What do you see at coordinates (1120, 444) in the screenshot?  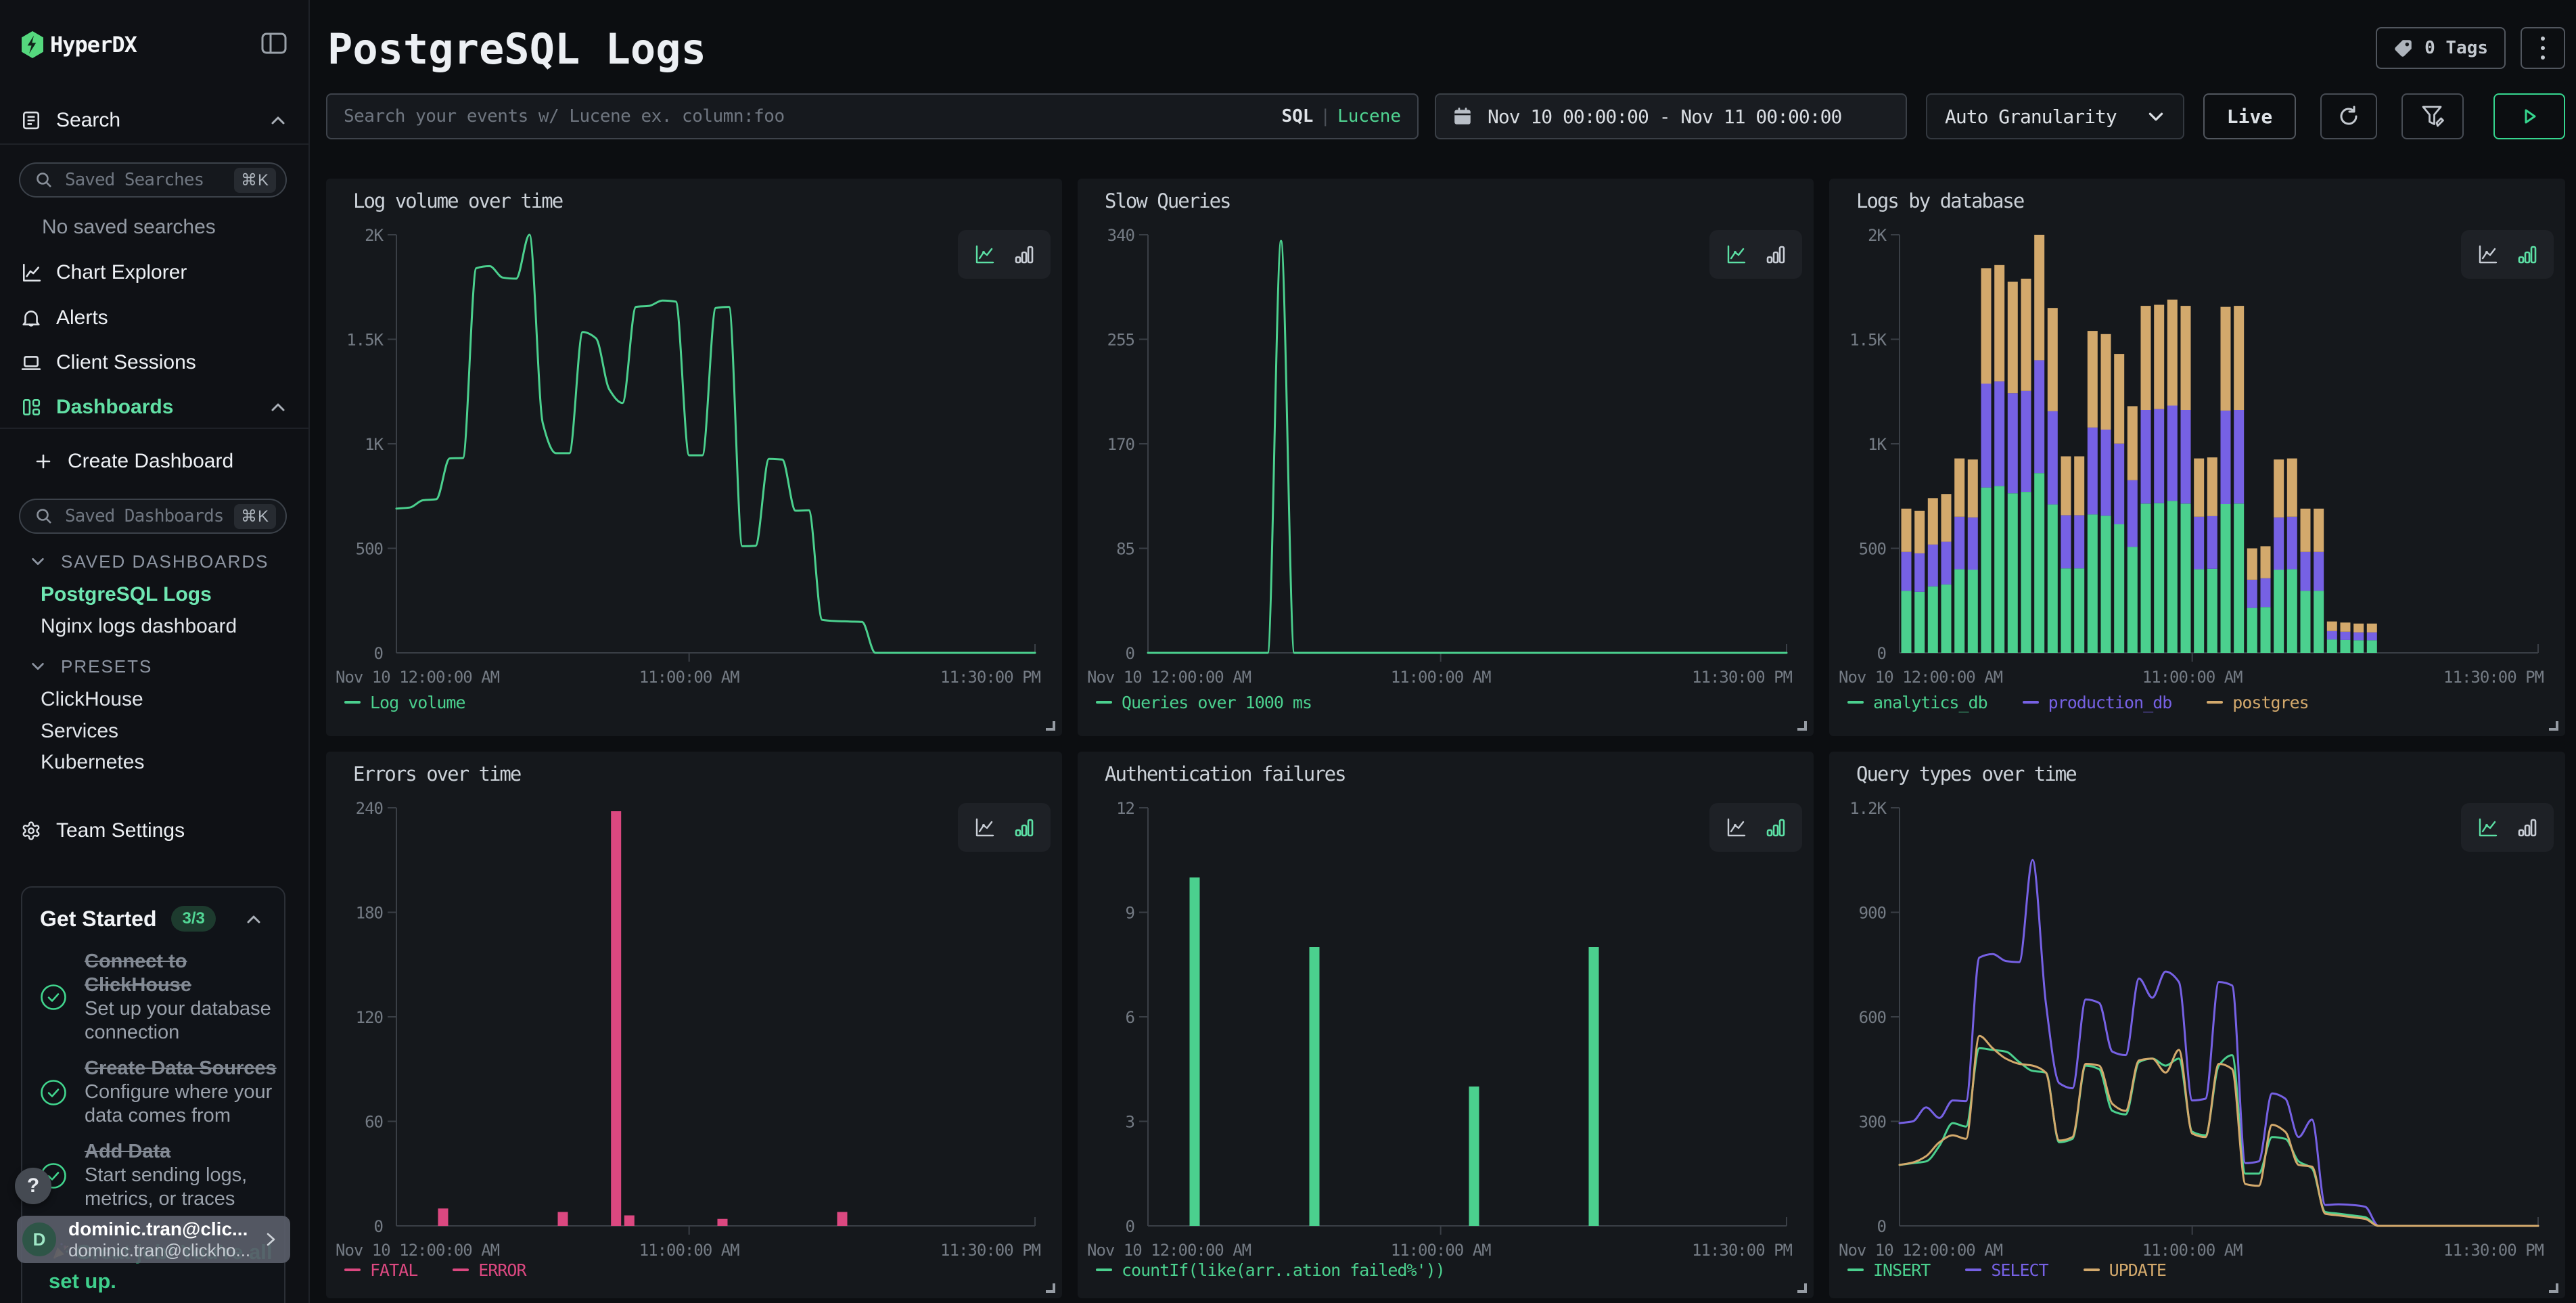 I see `svg-text: 170` at bounding box center [1120, 444].